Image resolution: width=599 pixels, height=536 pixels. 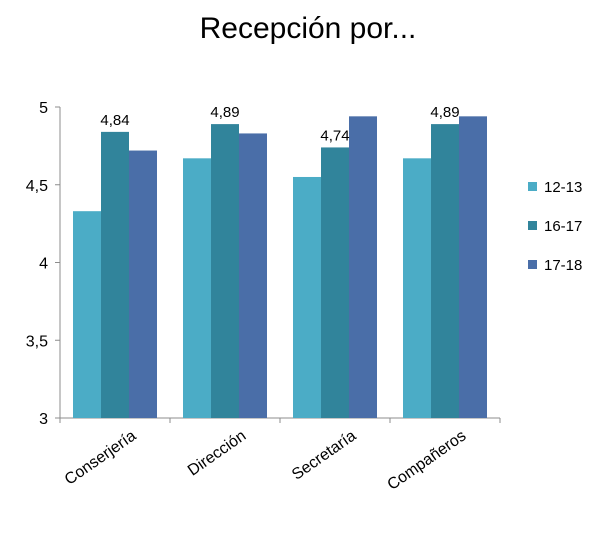 I want to click on x-tick-label: Secretaría, so click(x=324, y=455).